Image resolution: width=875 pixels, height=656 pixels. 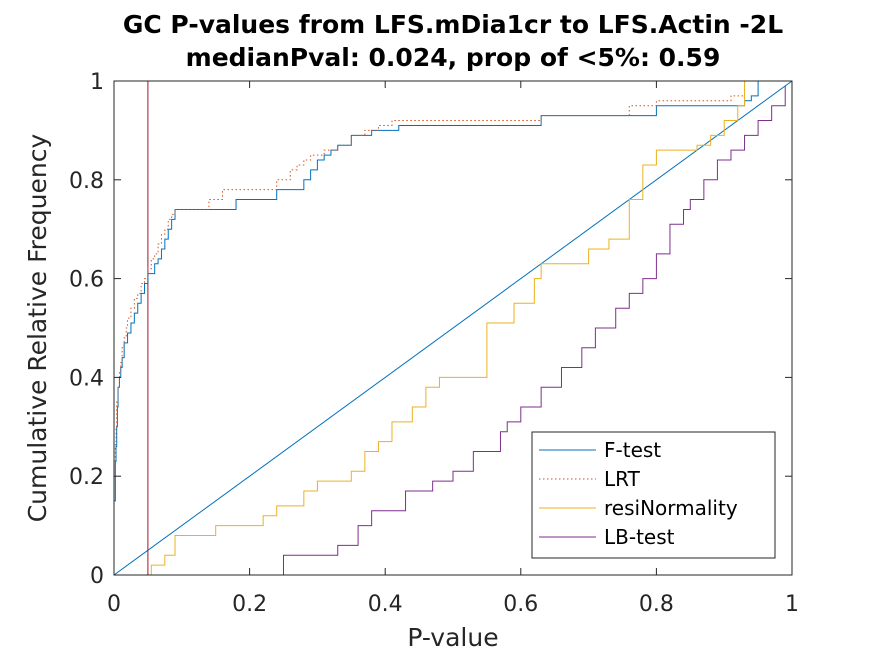 I want to click on y-tick-label: 0.6, so click(x=86, y=280).